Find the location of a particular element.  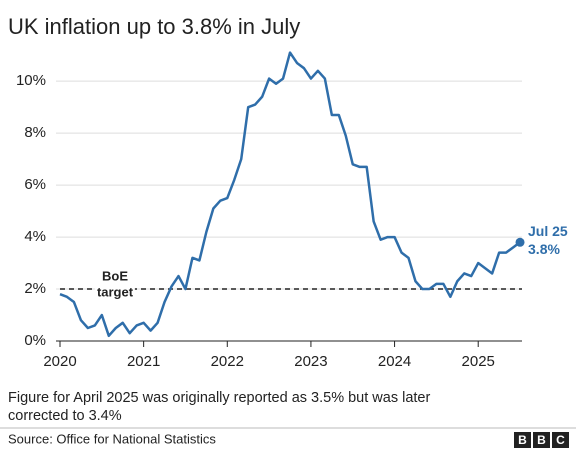

end-value-label: 3.8% is located at coordinates (544, 249).